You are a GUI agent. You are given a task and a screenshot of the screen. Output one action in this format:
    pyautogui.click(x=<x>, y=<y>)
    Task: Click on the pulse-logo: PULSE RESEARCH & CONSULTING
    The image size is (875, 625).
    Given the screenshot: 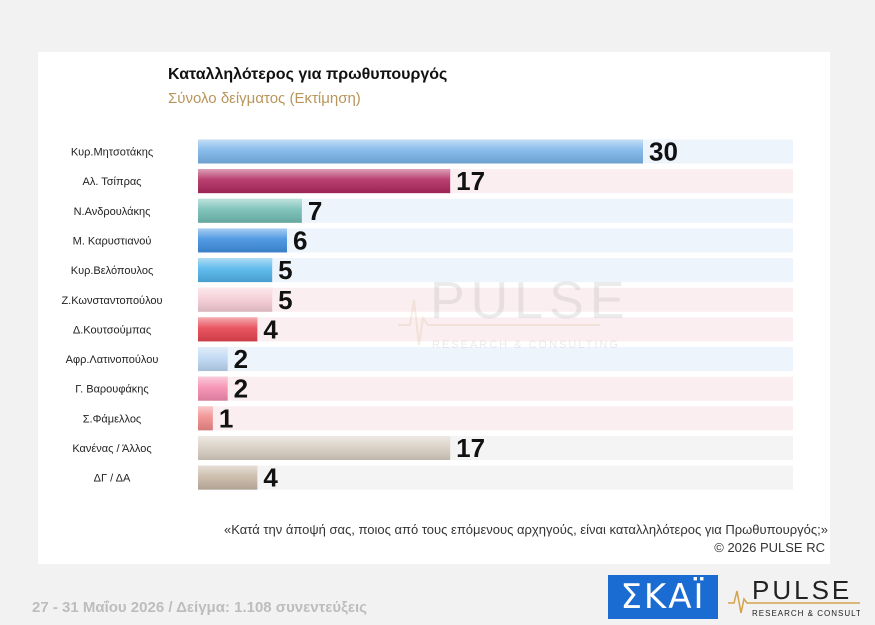 What is the action you would take?
    pyautogui.click(x=794, y=596)
    